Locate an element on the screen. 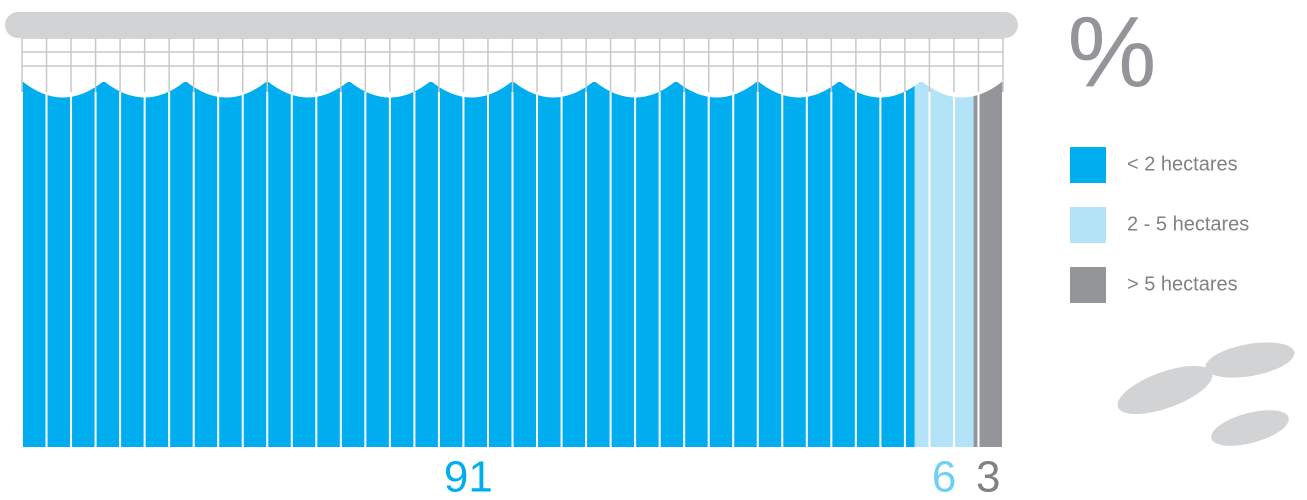  shrimp-icon is located at coordinates (1206, 394).